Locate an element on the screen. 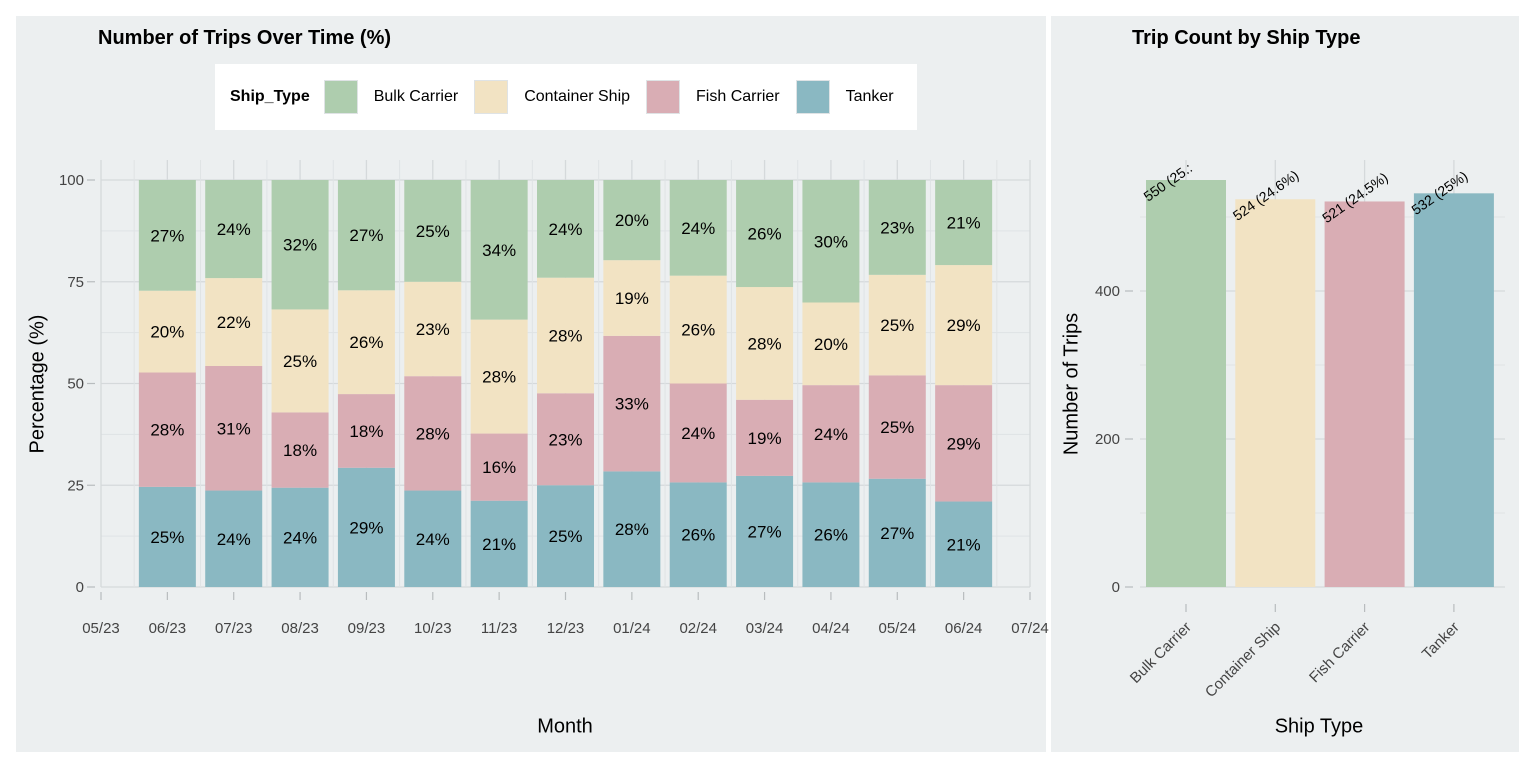 The image size is (1536, 768). x-tick-label: 06/23 is located at coordinates (168, 628).